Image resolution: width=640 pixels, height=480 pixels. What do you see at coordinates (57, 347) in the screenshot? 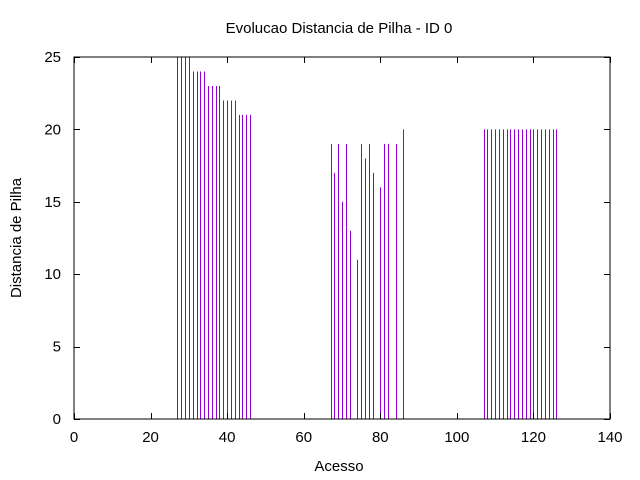
I see `y-tick-label-1: 5` at bounding box center [57, 347].